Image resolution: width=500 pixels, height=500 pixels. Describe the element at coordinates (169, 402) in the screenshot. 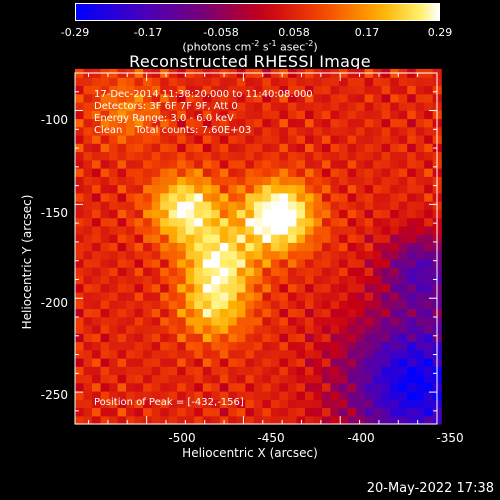

I see `peak-position-label: Position of Peak = [-432,-156]` at that location.